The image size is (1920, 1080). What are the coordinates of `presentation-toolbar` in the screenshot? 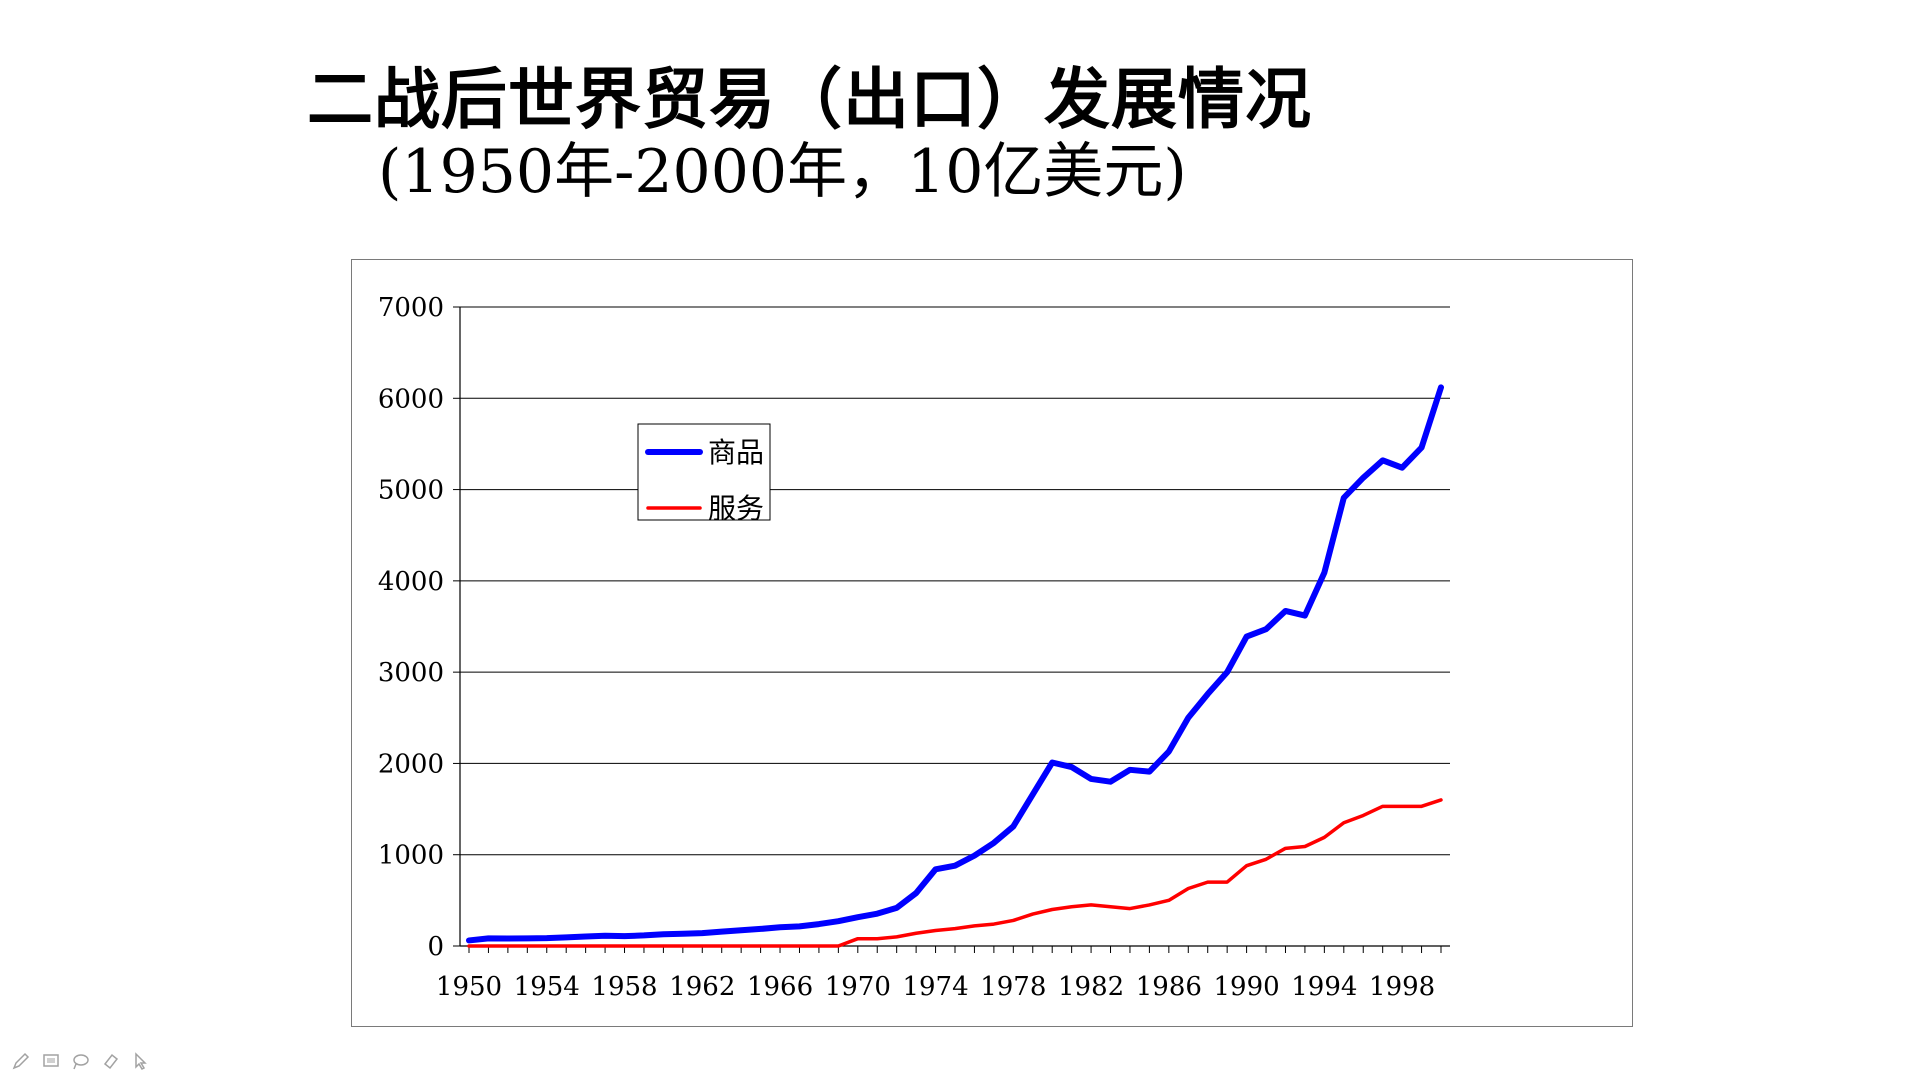 It's located at (81, 1061).